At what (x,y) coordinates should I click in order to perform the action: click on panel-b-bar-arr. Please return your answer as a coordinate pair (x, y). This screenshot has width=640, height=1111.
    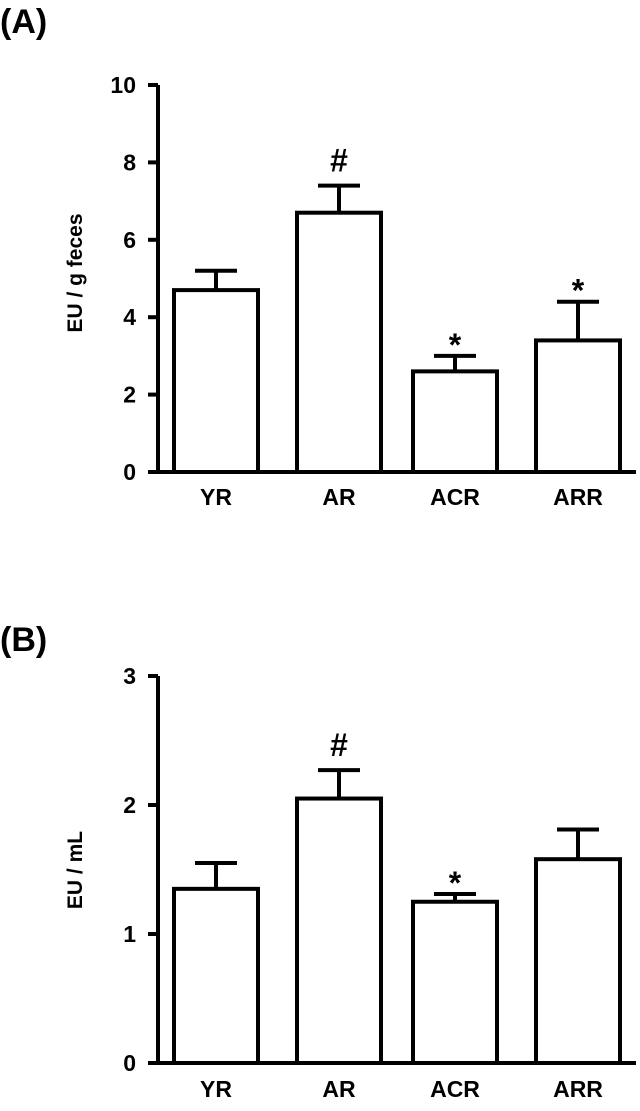
    Looking at the image, I should click on (578, 961).